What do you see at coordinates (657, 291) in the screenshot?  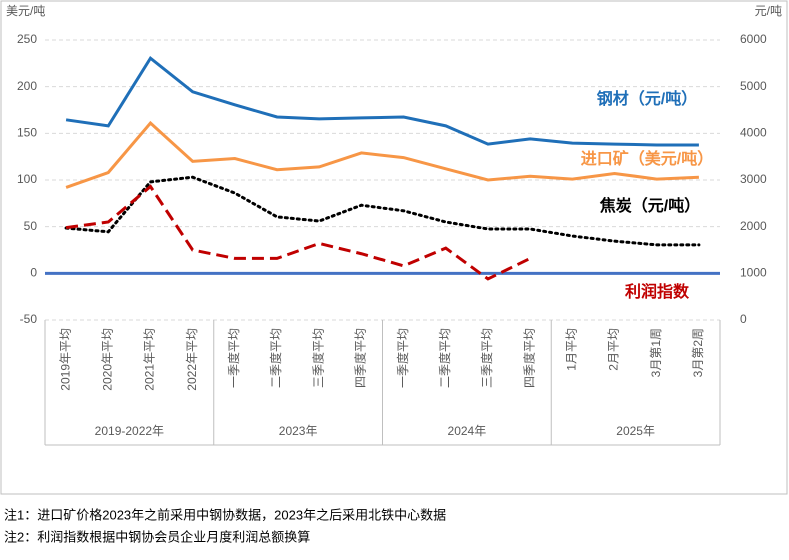 I see `series-label: 利润指数` at bounding box center [657, 291].